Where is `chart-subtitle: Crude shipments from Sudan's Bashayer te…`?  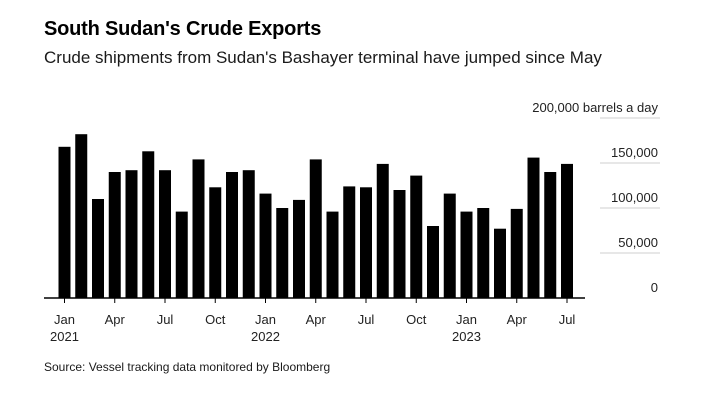
chart-subtitle: Crude shipments from Sudan's Bashayer te… is located at coordinates (323, 57).